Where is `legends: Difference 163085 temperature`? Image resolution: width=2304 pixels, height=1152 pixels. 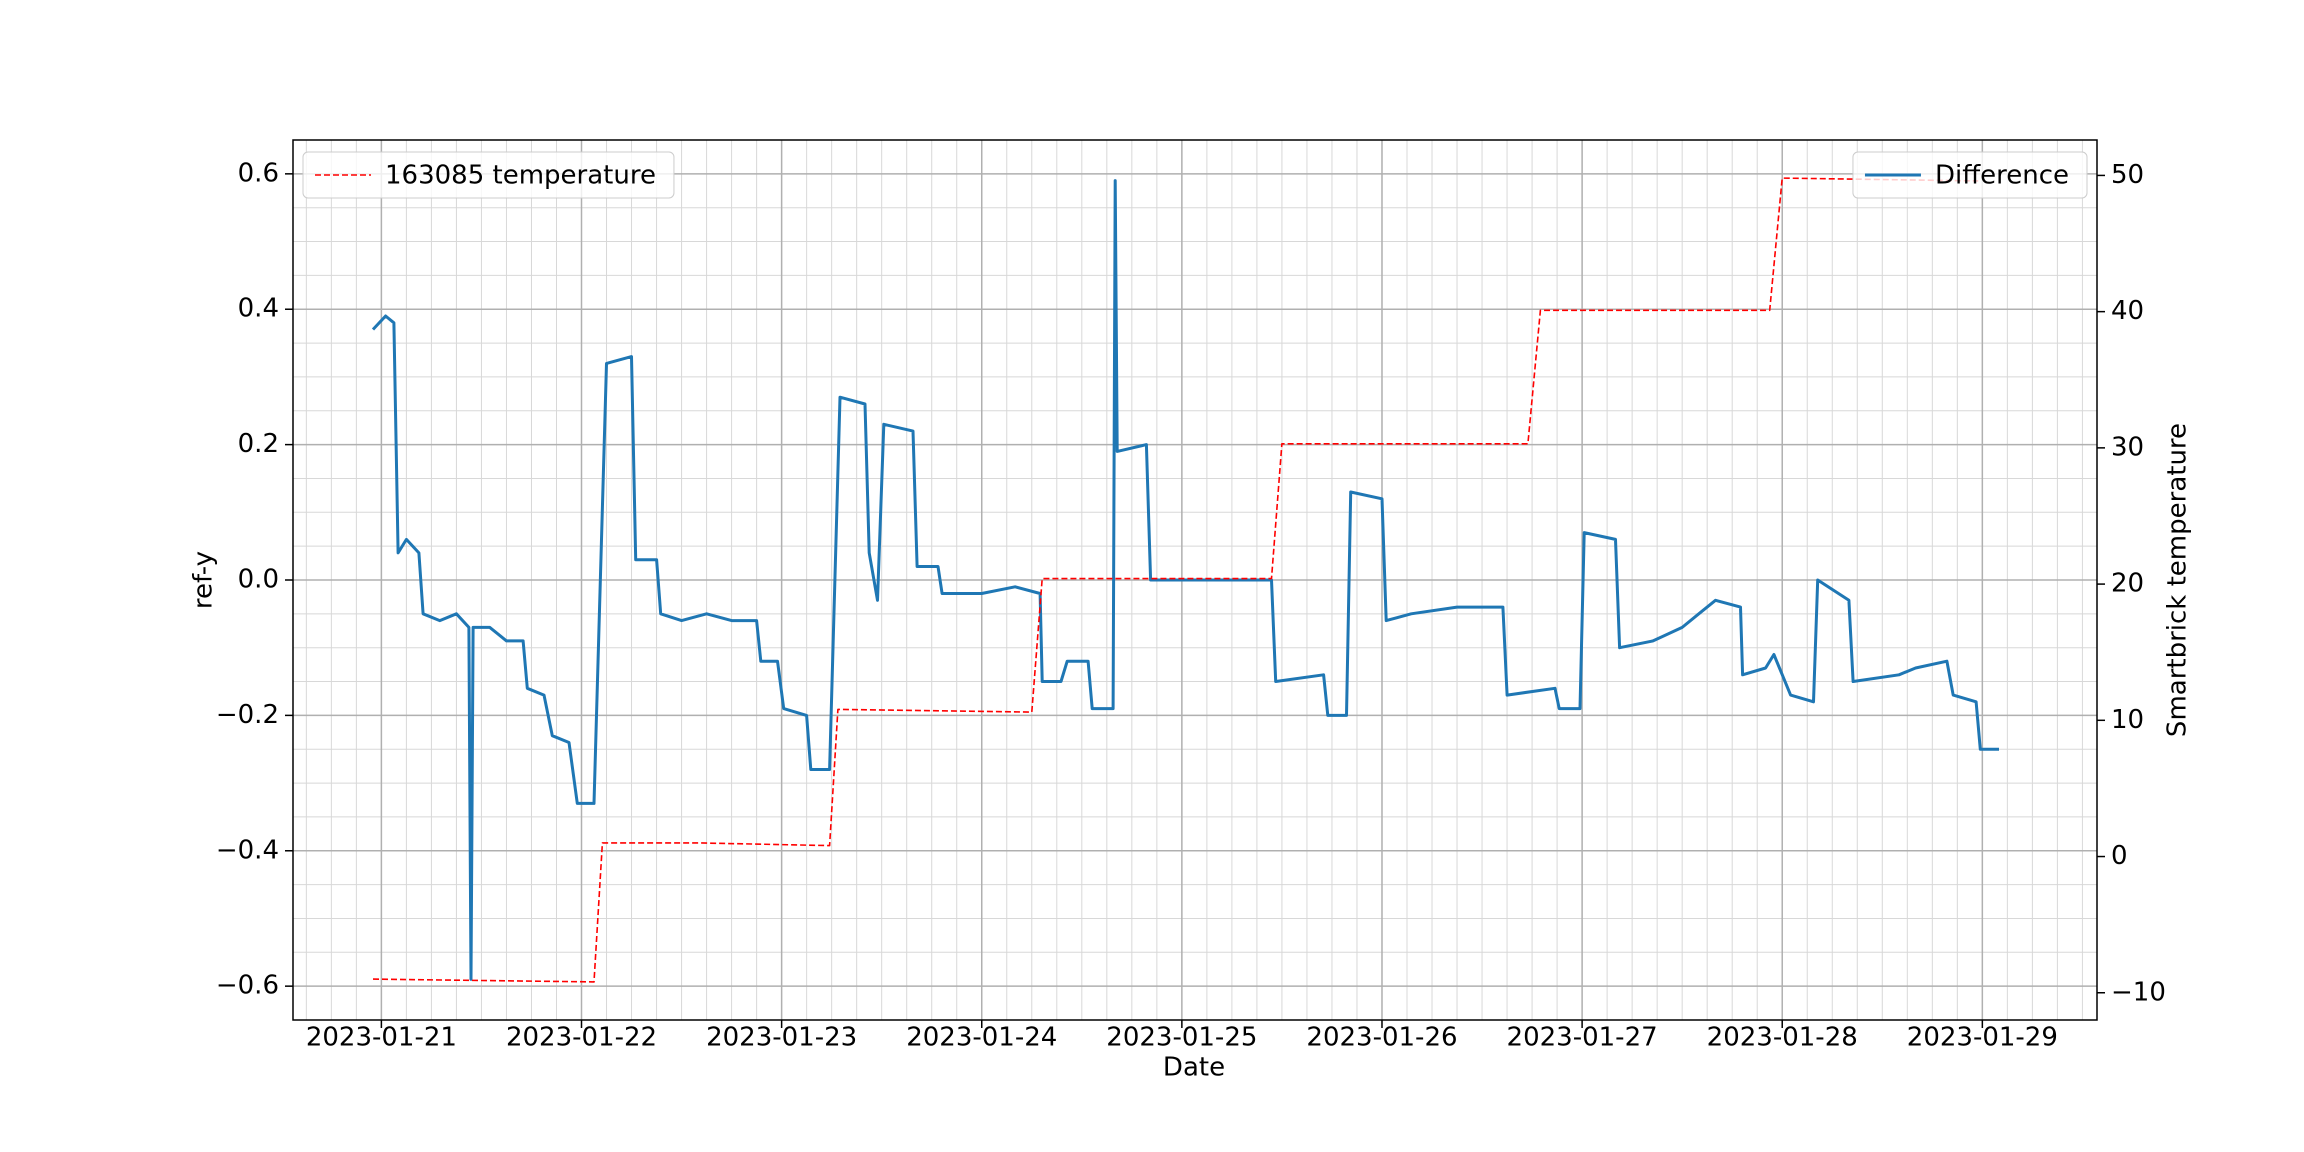 legends: Difference 163085 temperature is located at coordinates (1195, 175).